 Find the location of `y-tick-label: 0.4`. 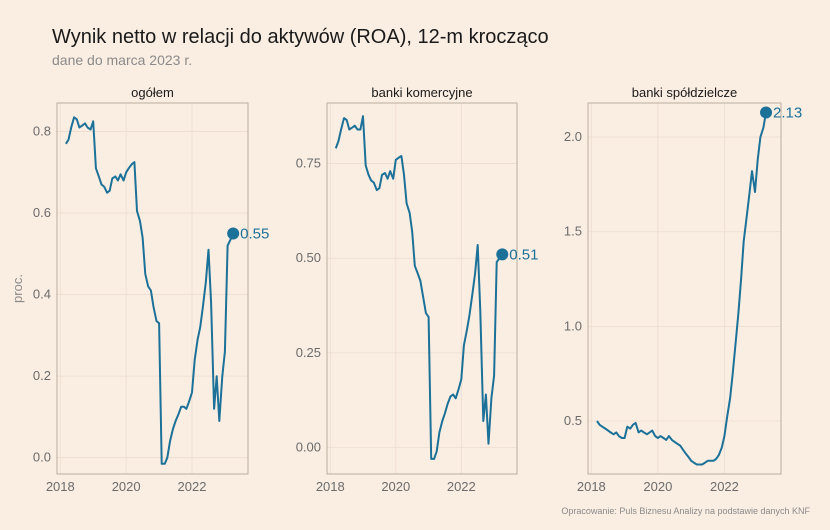

y-tick-label: 0.4 is located at coordinates (42, 294).